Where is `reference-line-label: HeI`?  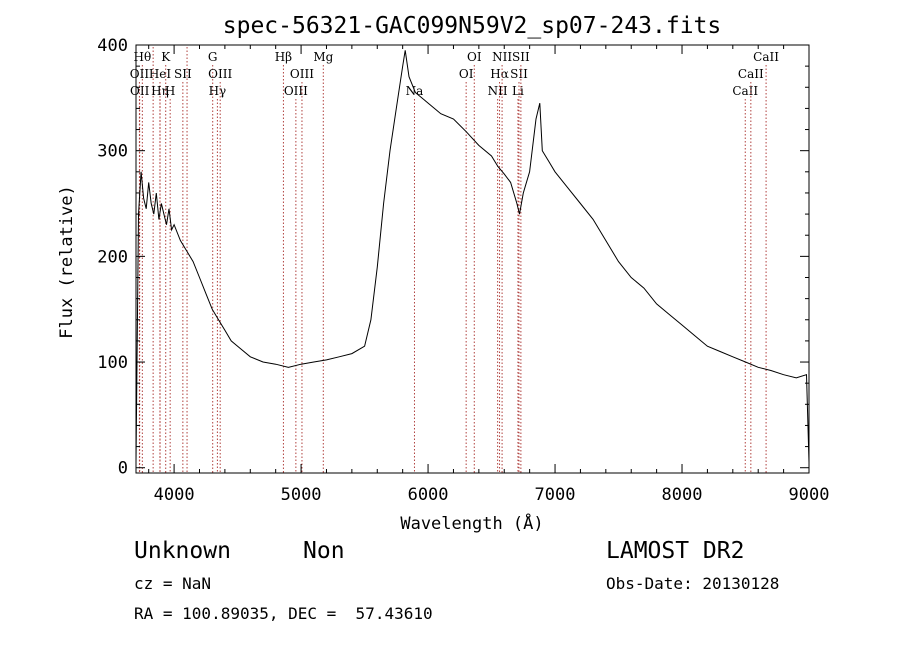 reference-line-label: HeI is located at coordinates (160, 74).